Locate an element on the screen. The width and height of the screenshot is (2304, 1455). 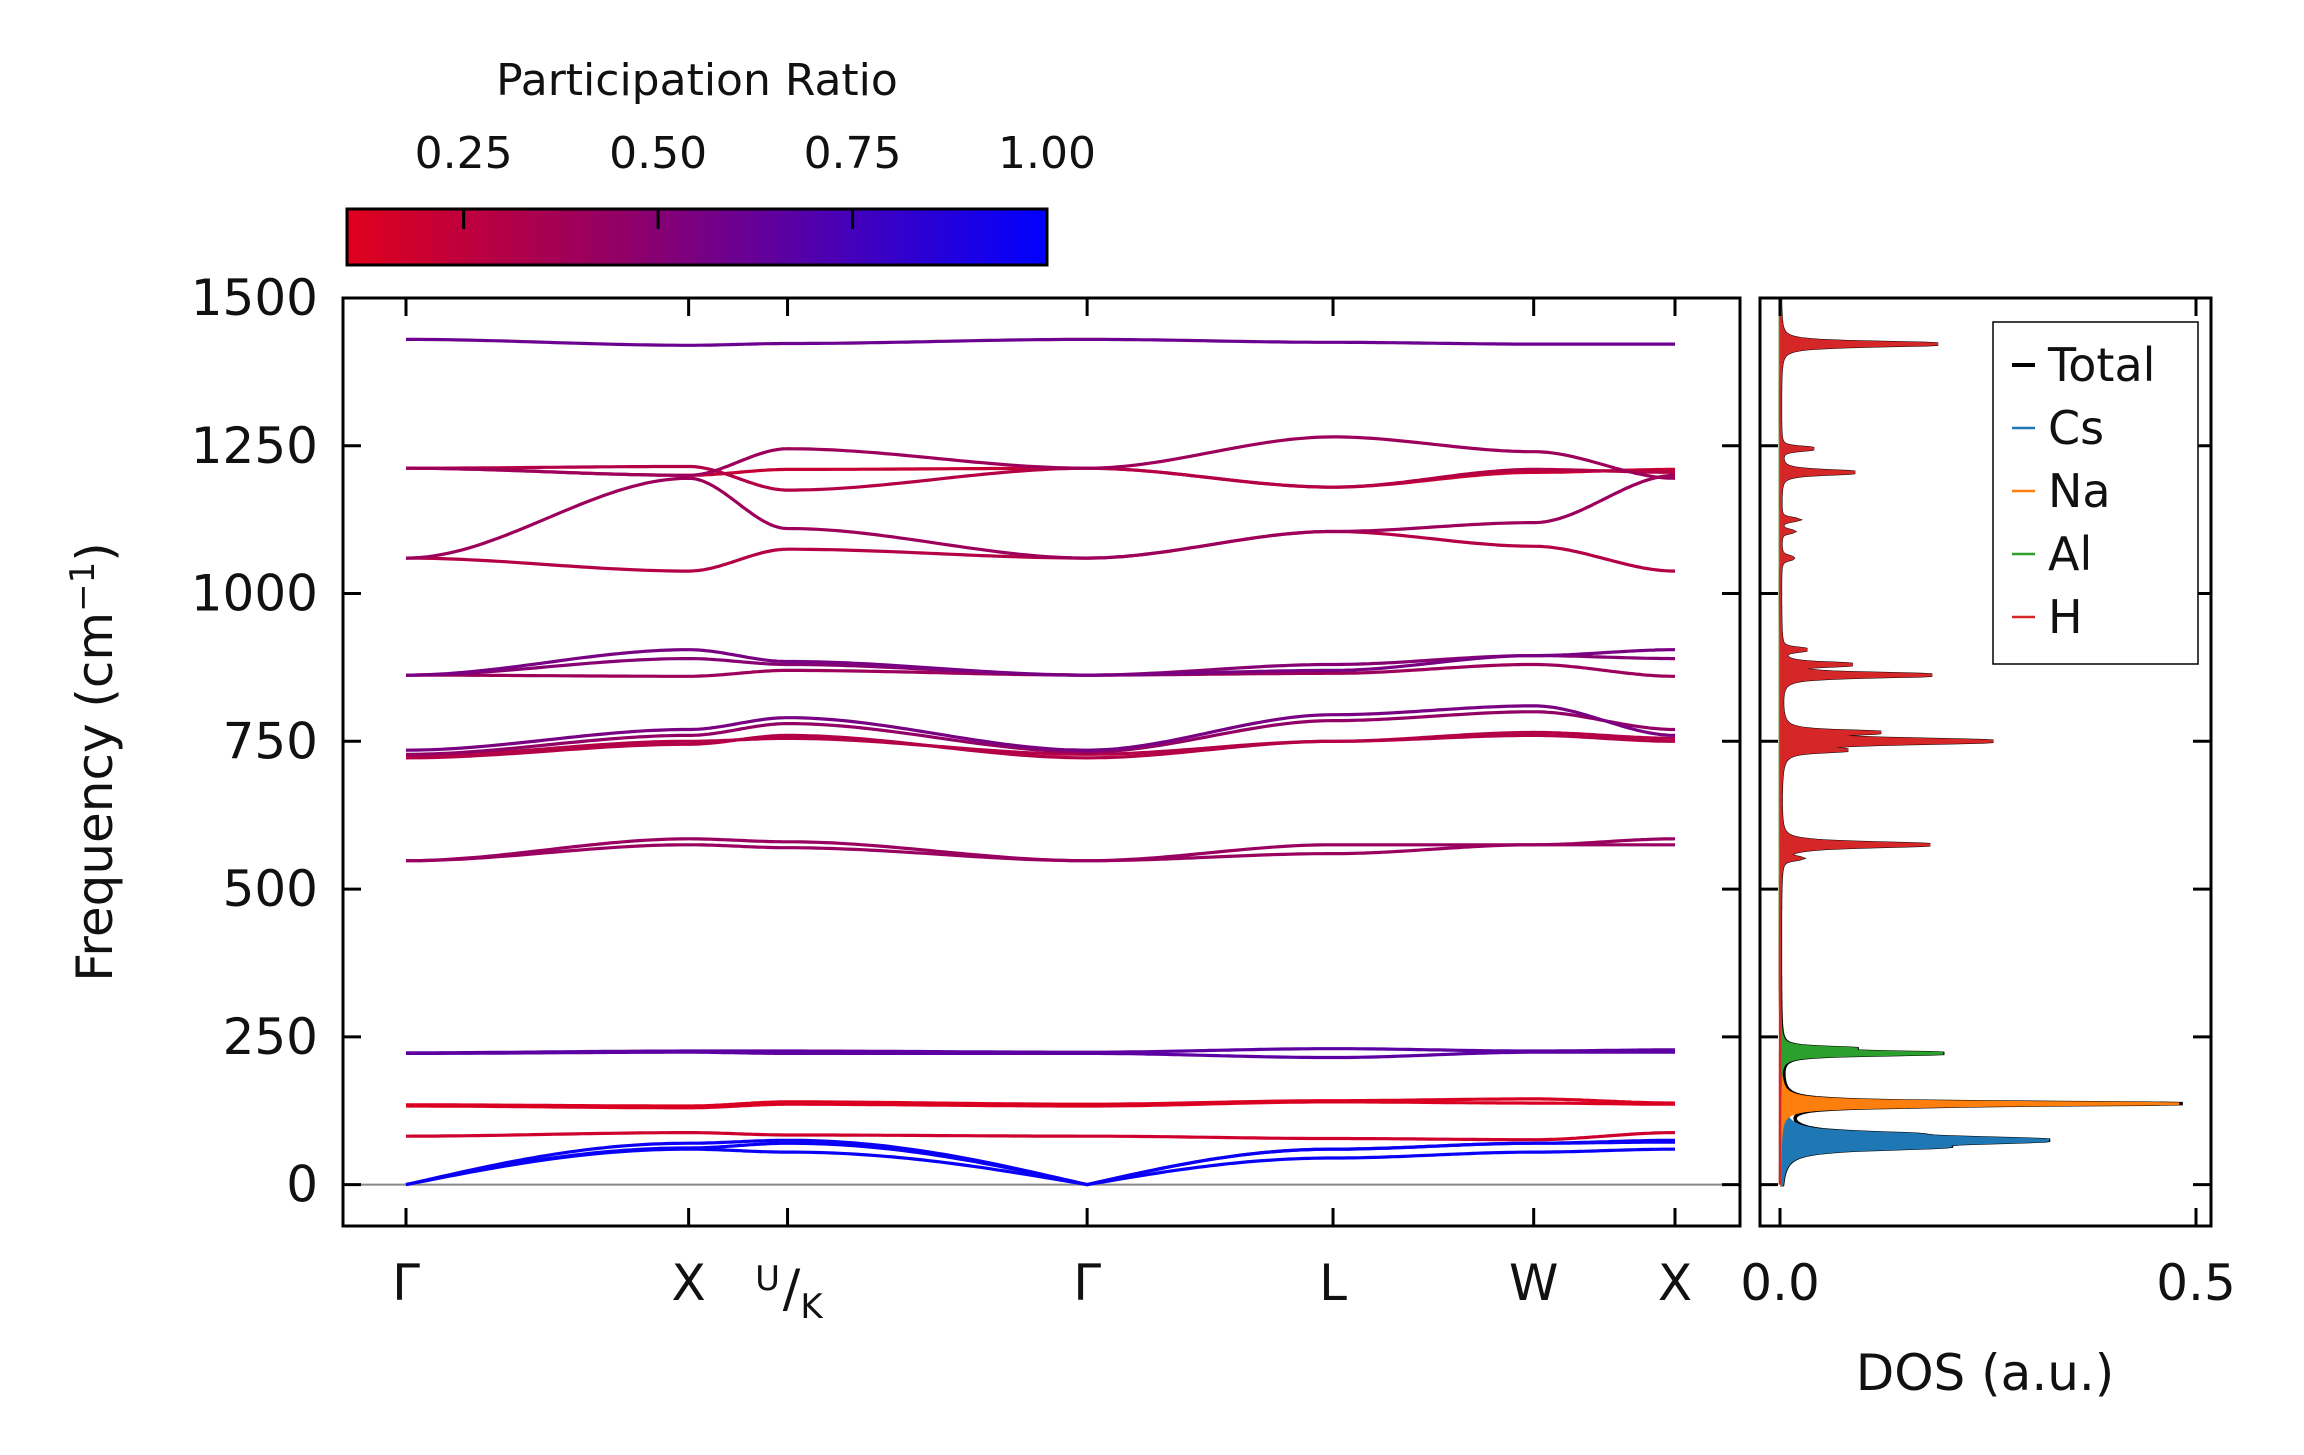
colorbar-tick-label: 1.00 is located at coordinates (1047, 153).